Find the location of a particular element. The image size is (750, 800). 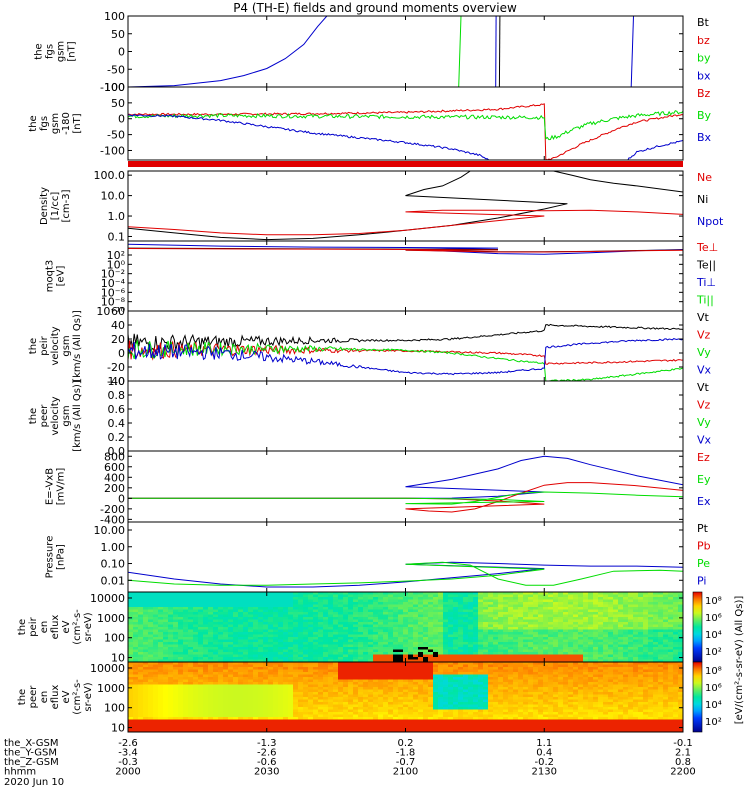

y-tick-label: 0 is located at coordinates (121, 498).